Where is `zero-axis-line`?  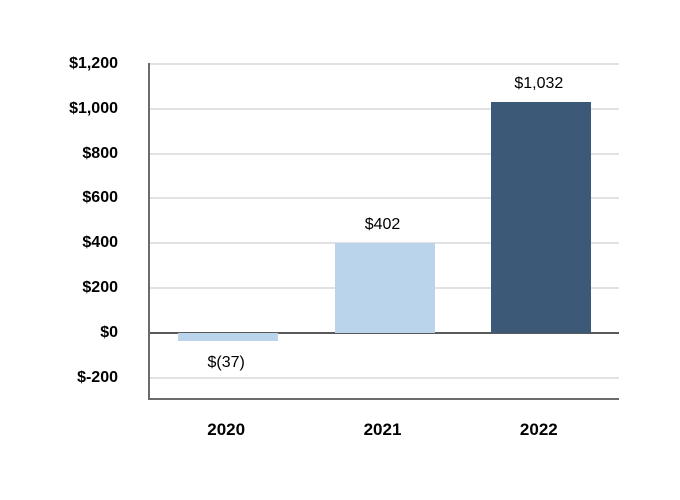
zero-axis-line is located at coordinates (384, 332).